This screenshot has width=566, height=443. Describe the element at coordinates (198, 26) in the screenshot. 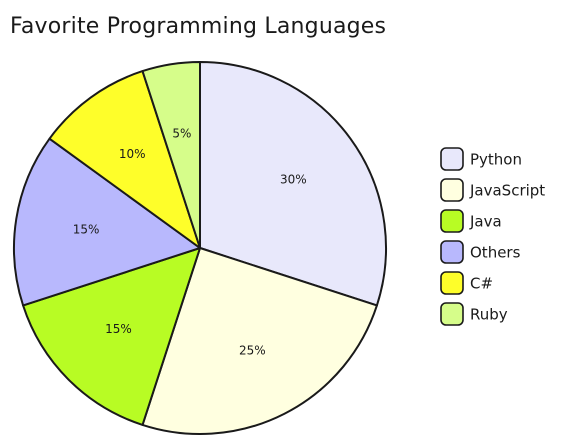

I see `chart-title: Favorite Programming Languages` at that location.